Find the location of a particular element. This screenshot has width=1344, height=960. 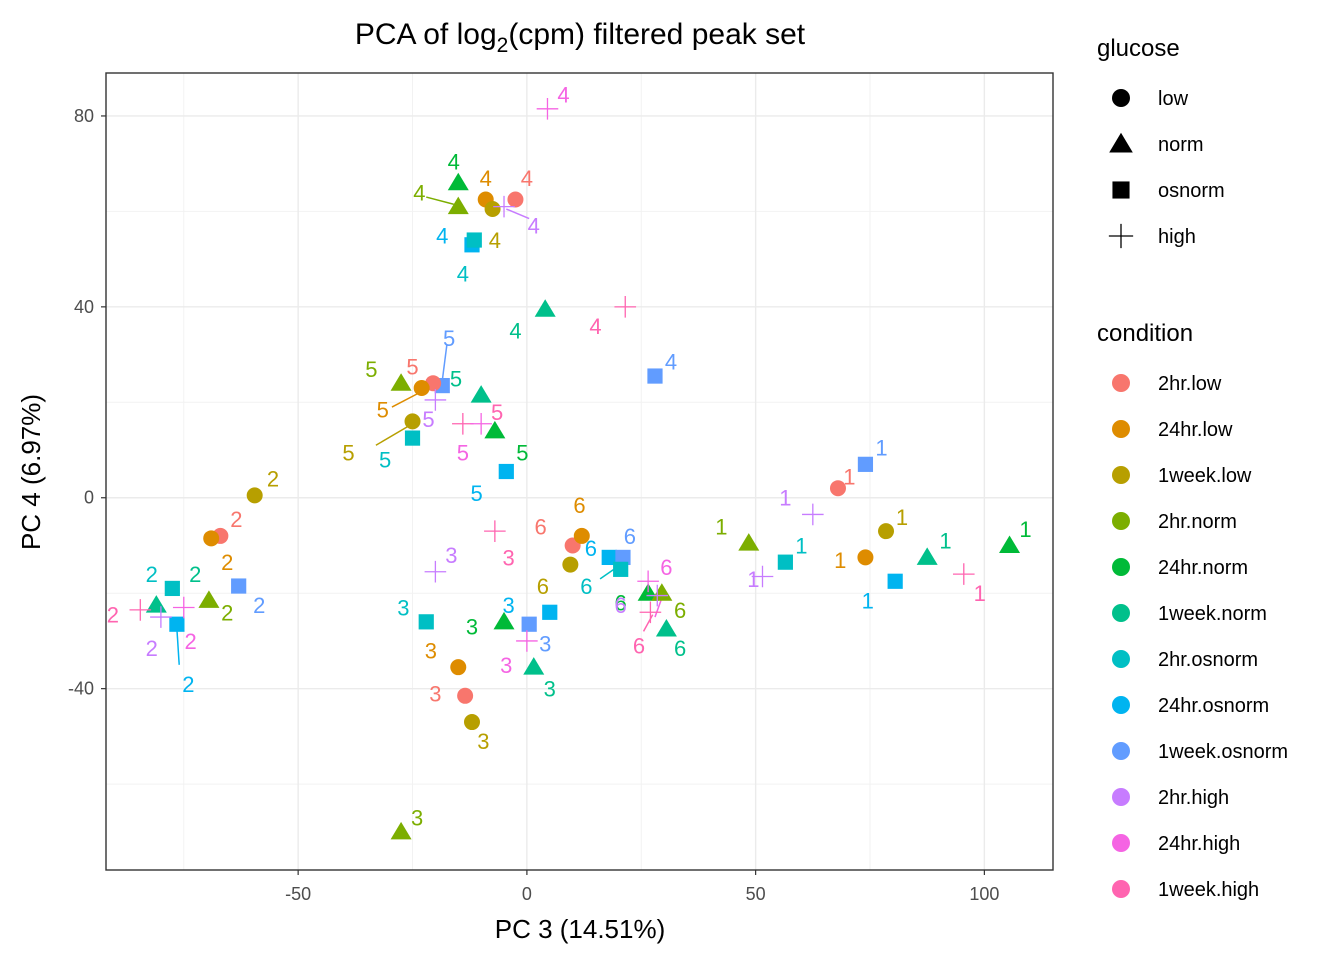

y-tick-label: 0 is located at coordinates (89, 498).